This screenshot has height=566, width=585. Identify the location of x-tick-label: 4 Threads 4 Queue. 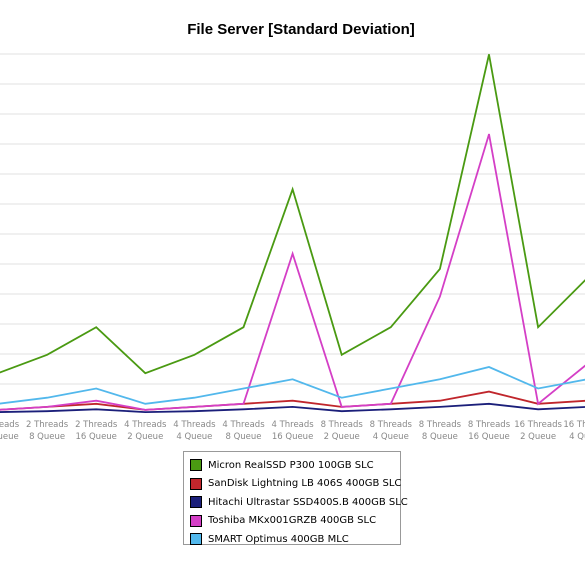
(194, 431).